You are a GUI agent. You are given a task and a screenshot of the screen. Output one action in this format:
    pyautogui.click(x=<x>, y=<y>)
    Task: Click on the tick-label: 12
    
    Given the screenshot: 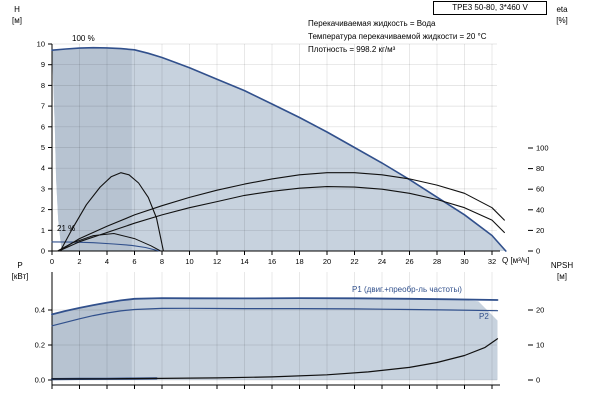 What is the action you would take?
    pyautogui.click(x=217, y=261)
    